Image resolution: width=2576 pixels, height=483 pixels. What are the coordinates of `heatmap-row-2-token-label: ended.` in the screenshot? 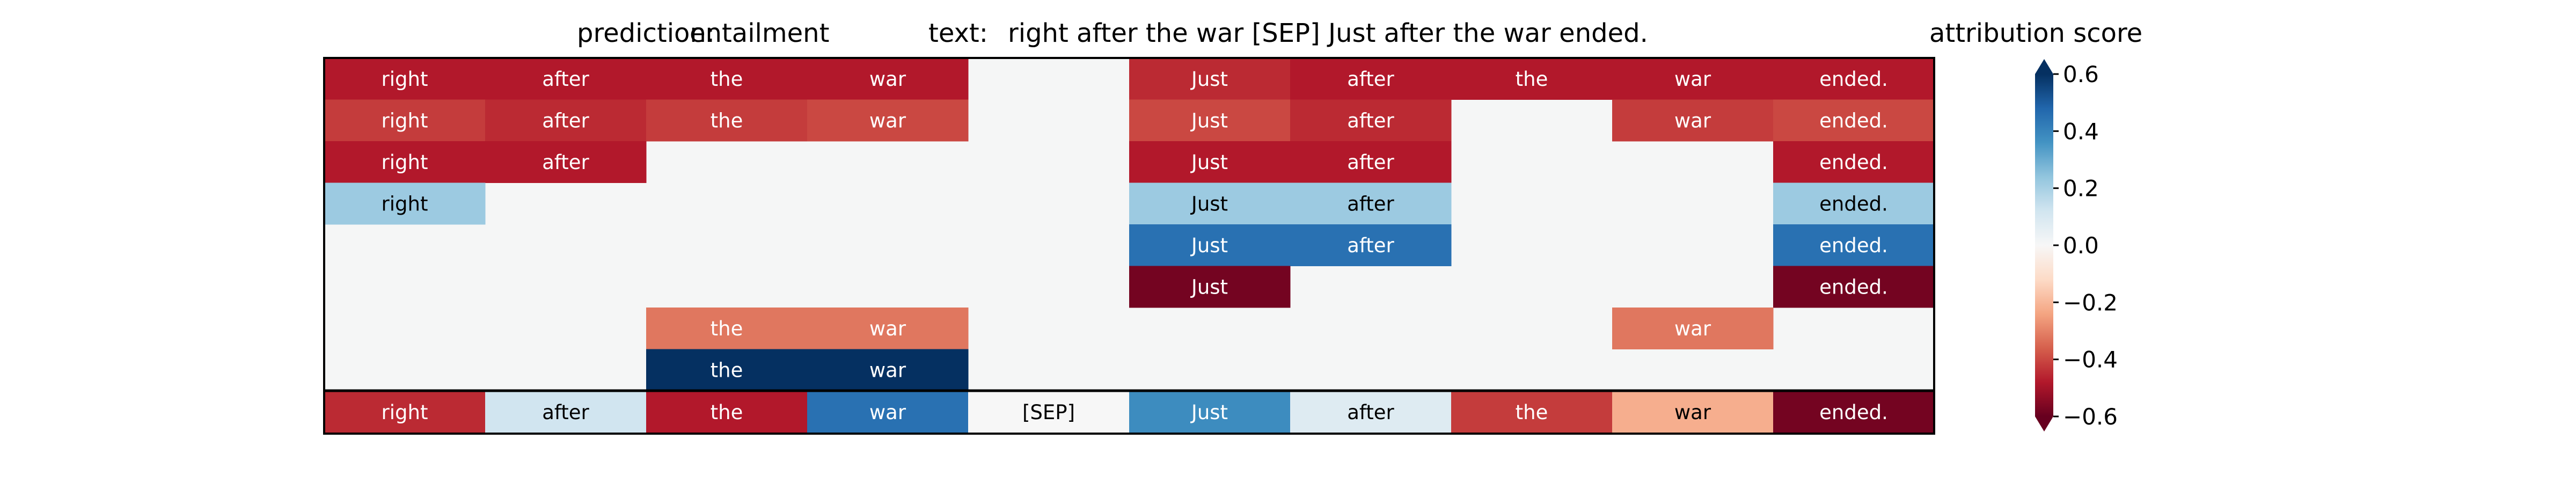 It's located at (1853, 120).